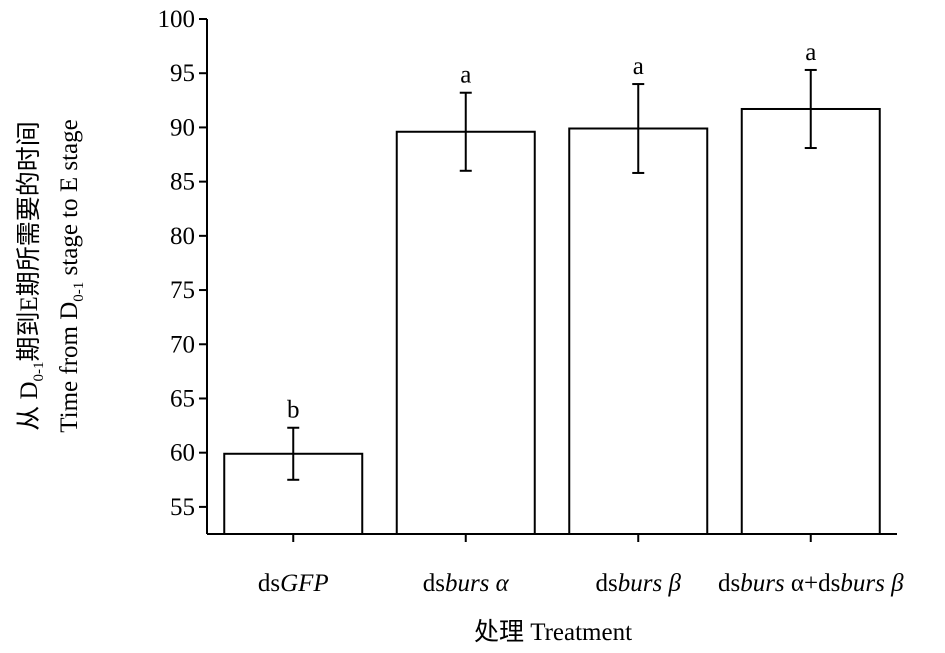 This screenshot has width=945, height=653. Describe the element at coordinates (182, 453) in the screenshot. I see `y-tick-label: 60` at that location.